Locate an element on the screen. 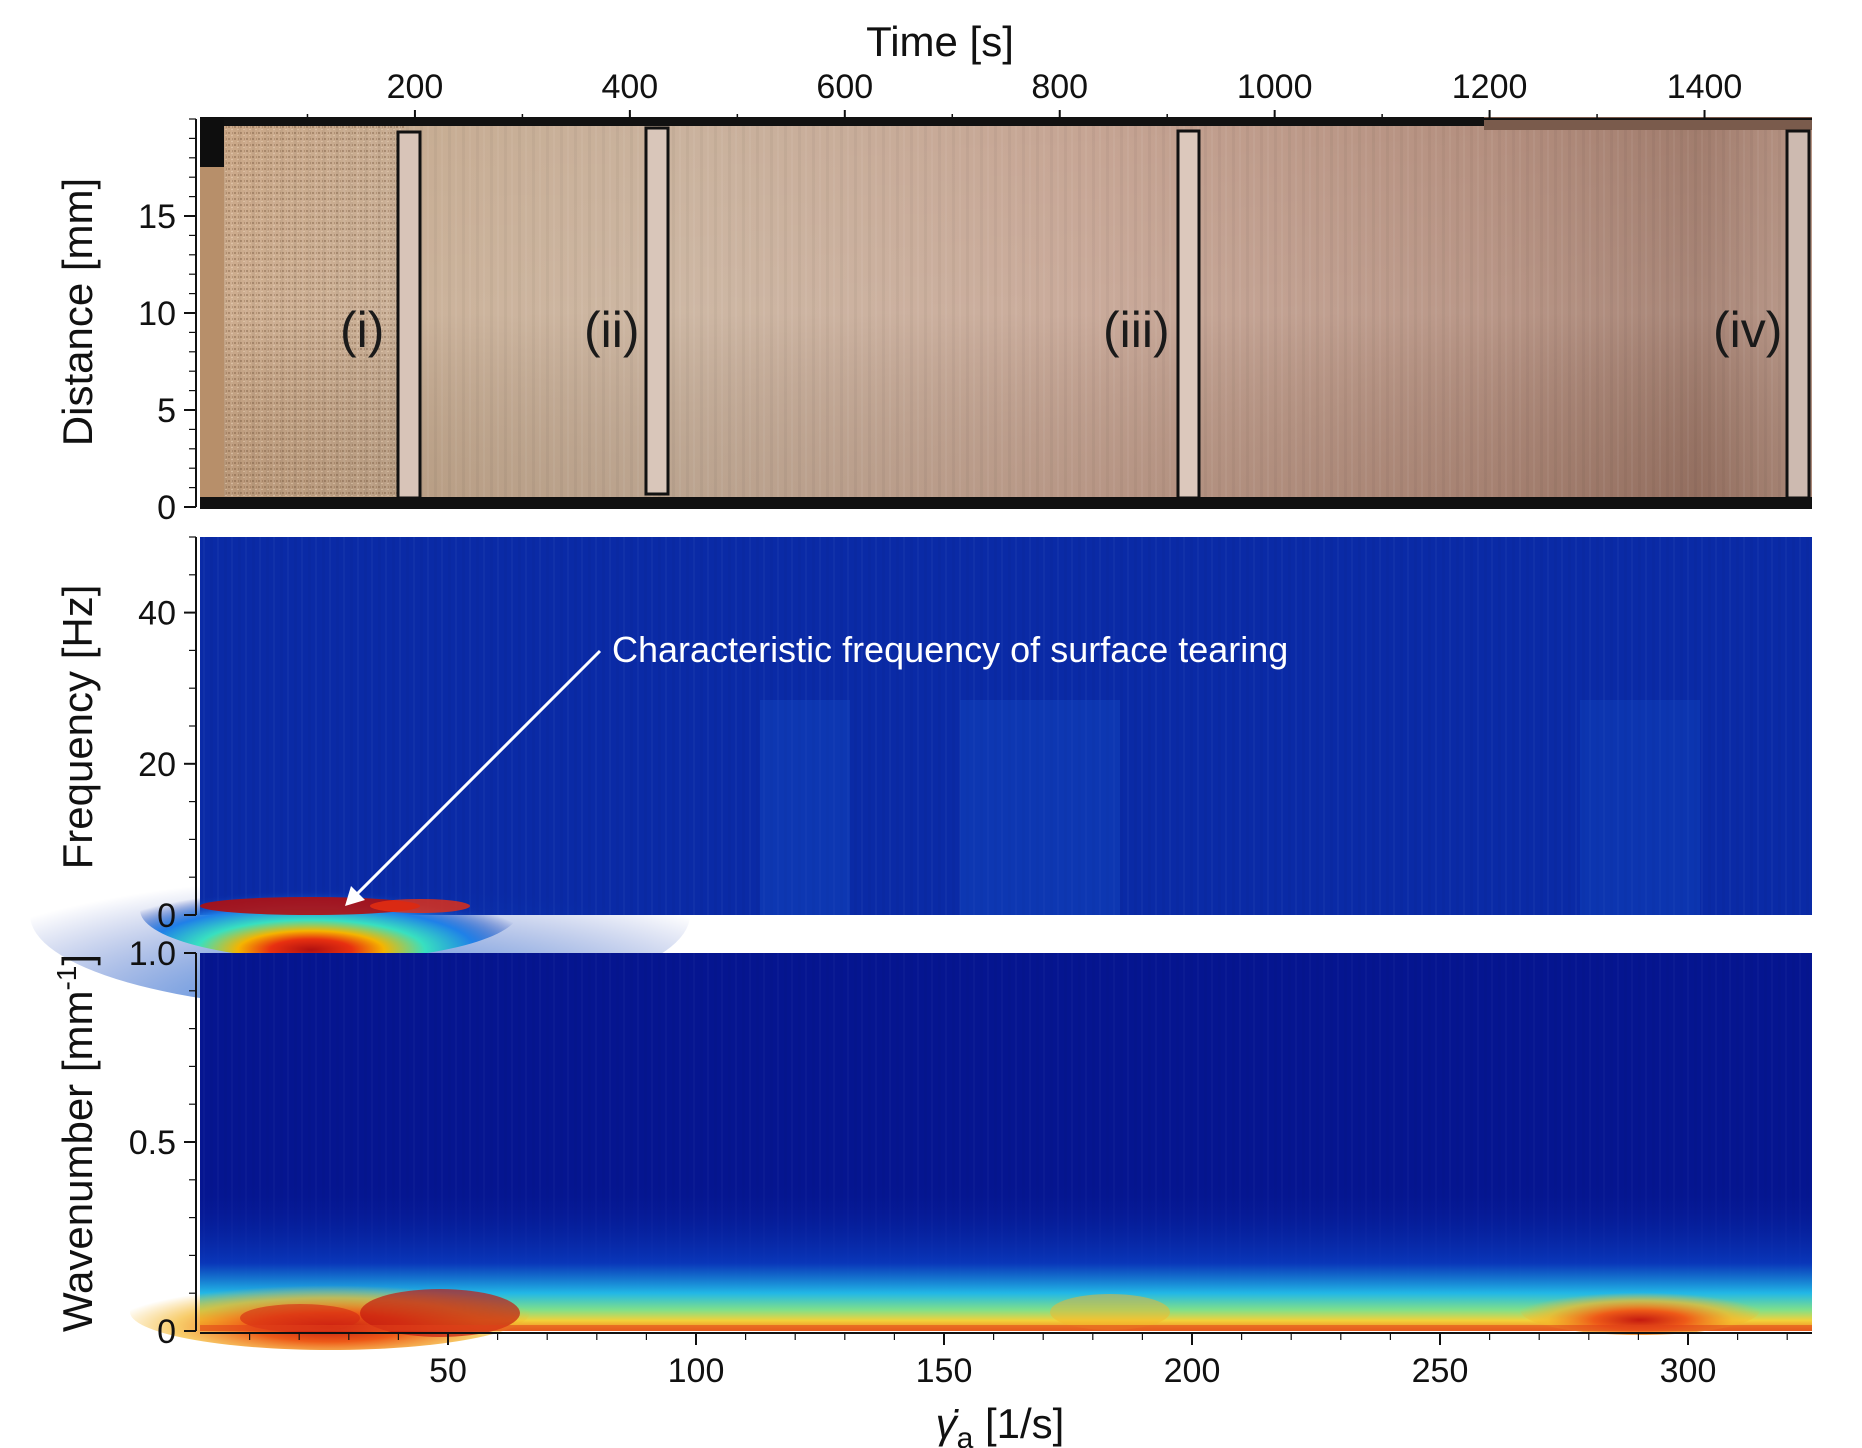 The image size is (1862, 1448). middle-y-tick-label: 20 is located at coordinates (157, 765).